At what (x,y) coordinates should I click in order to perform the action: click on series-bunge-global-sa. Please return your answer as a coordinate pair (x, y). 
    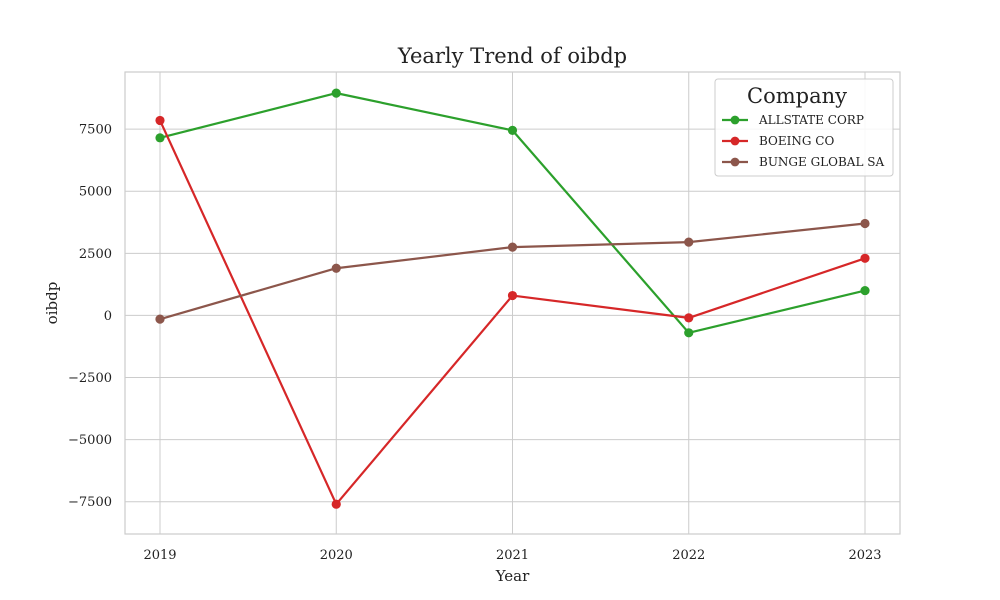
    Looking at the image, I should click on (512, 271).